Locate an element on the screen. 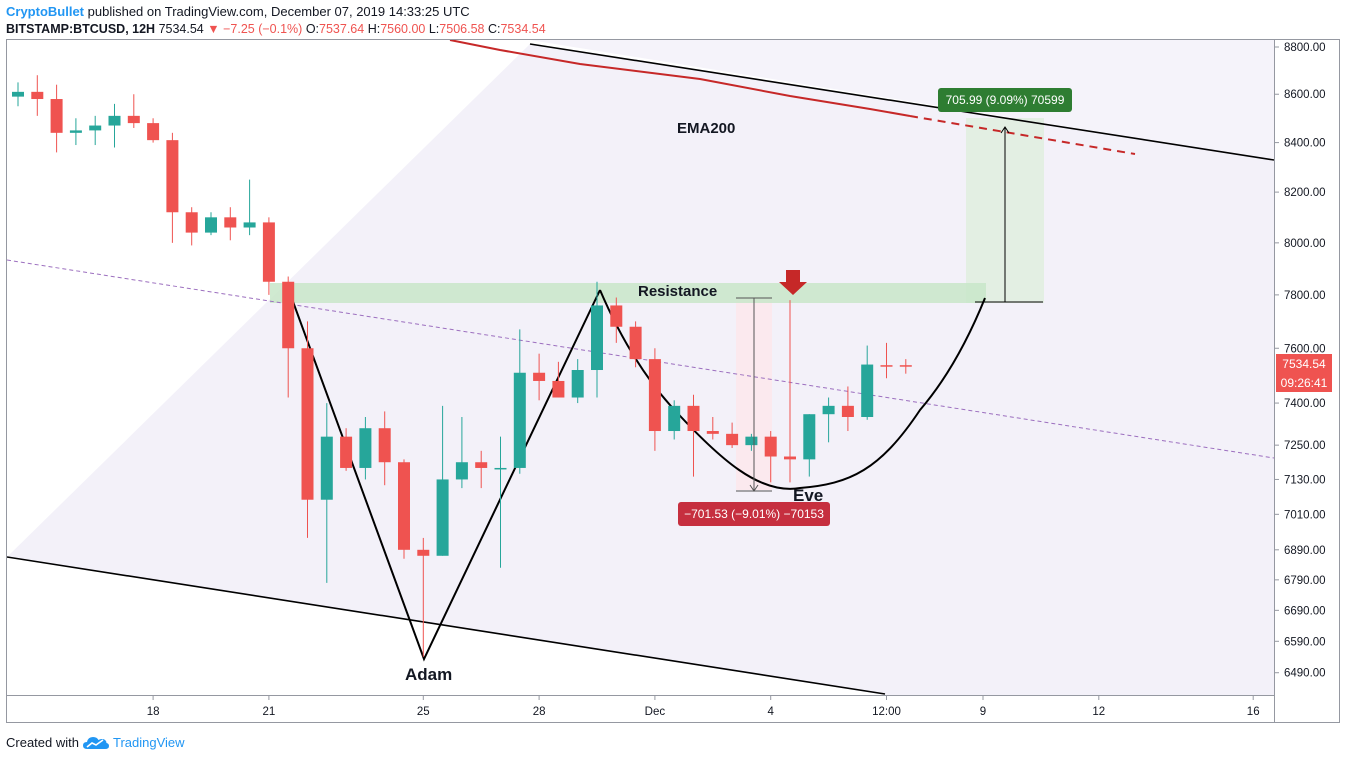  price-tick-label: 7130.00 is located at coordinates (1305, 480).